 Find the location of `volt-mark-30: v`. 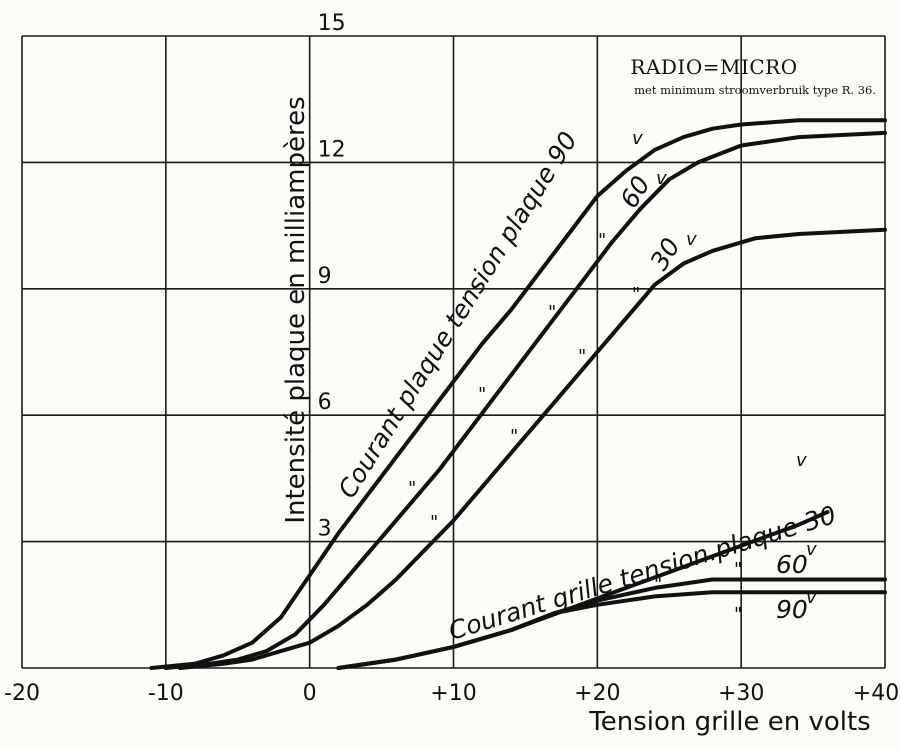

volt-mark-30: v is located at coordinates (691, 239).